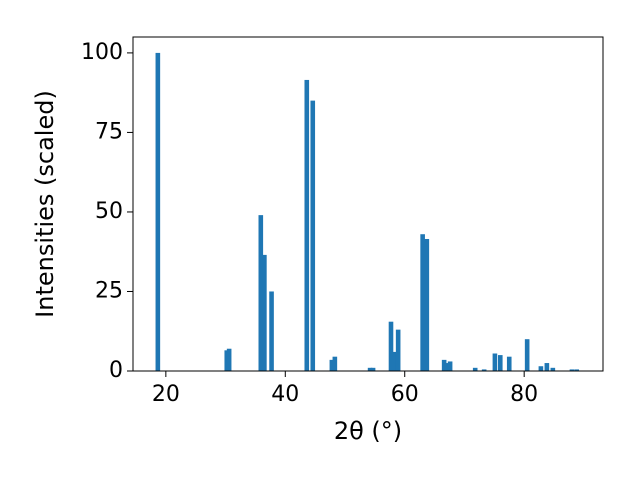  I want to click on y-tick-label: 75, so click(109, 131).